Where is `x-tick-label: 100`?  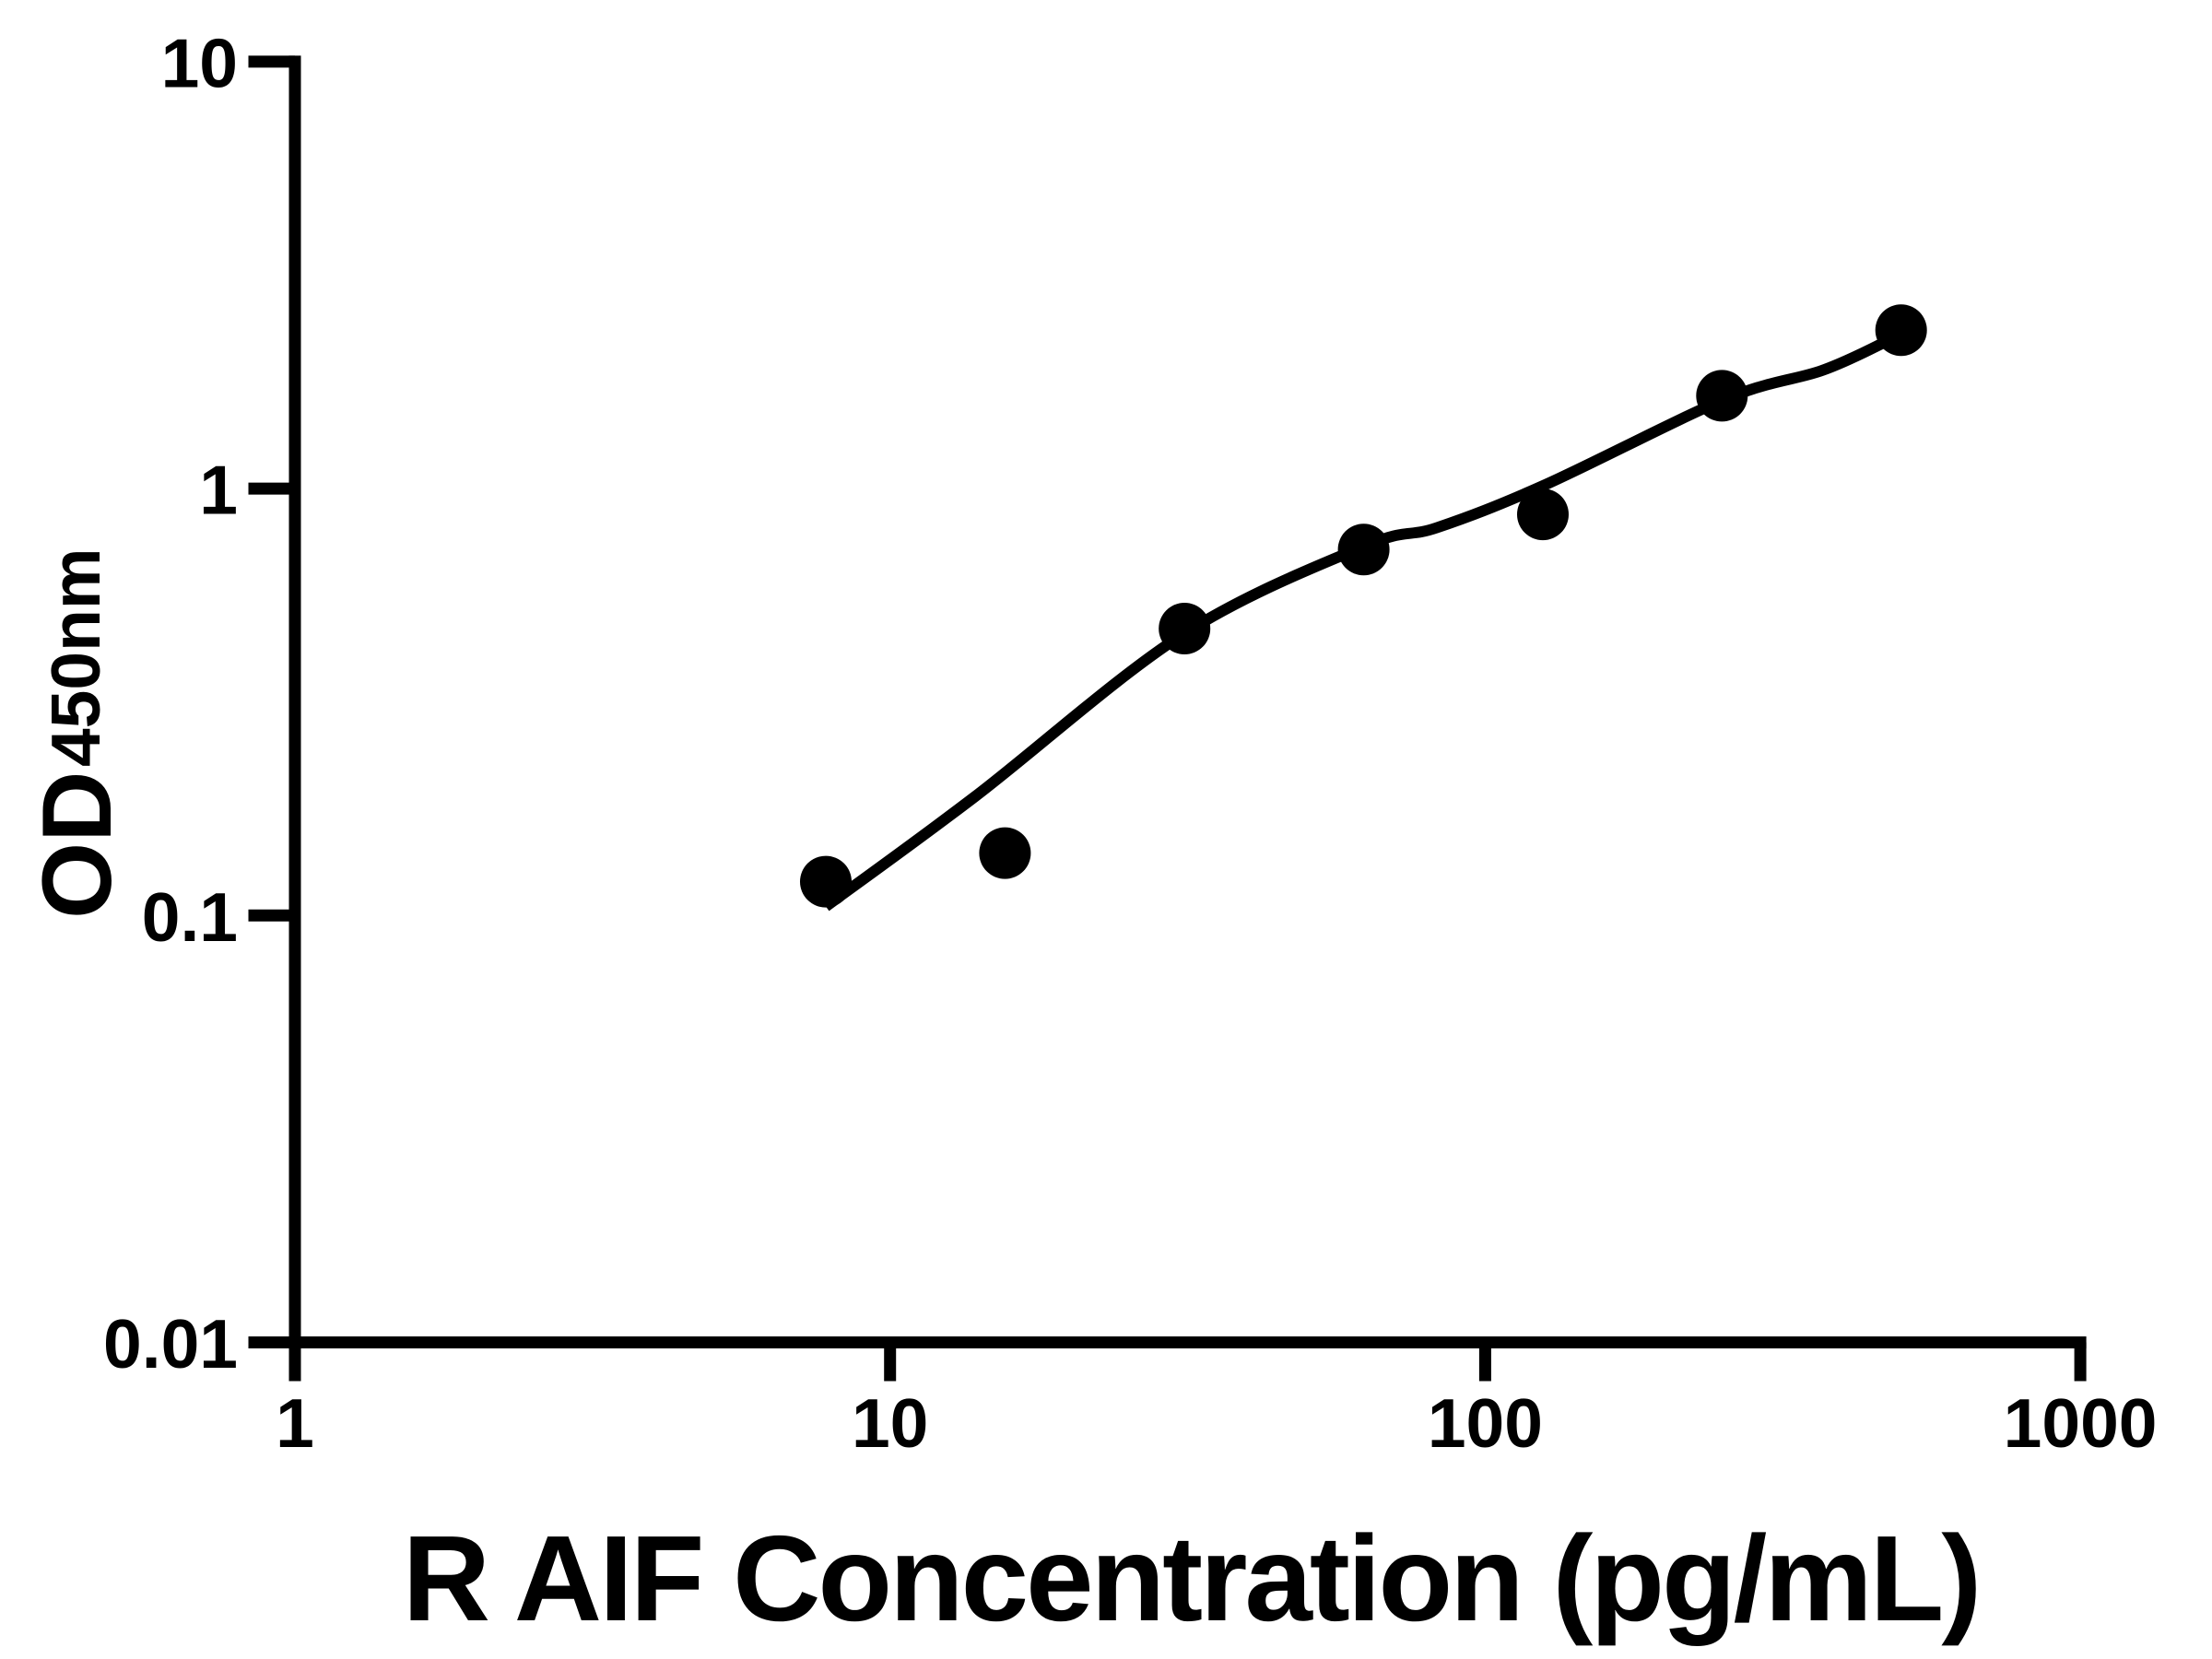 x-tick-label: 100 is located at coordinates (1485, 1423).